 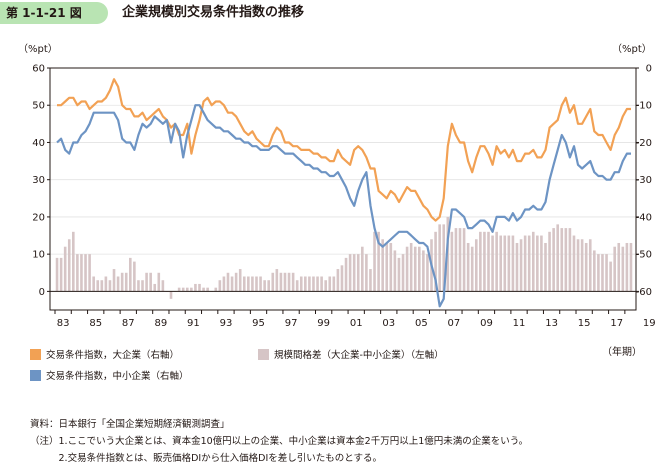 What do you see at coordinates (38, 49) in the screenshot?
I see `left-axis-unit: （%pt）` at bounding box center [38, 49].